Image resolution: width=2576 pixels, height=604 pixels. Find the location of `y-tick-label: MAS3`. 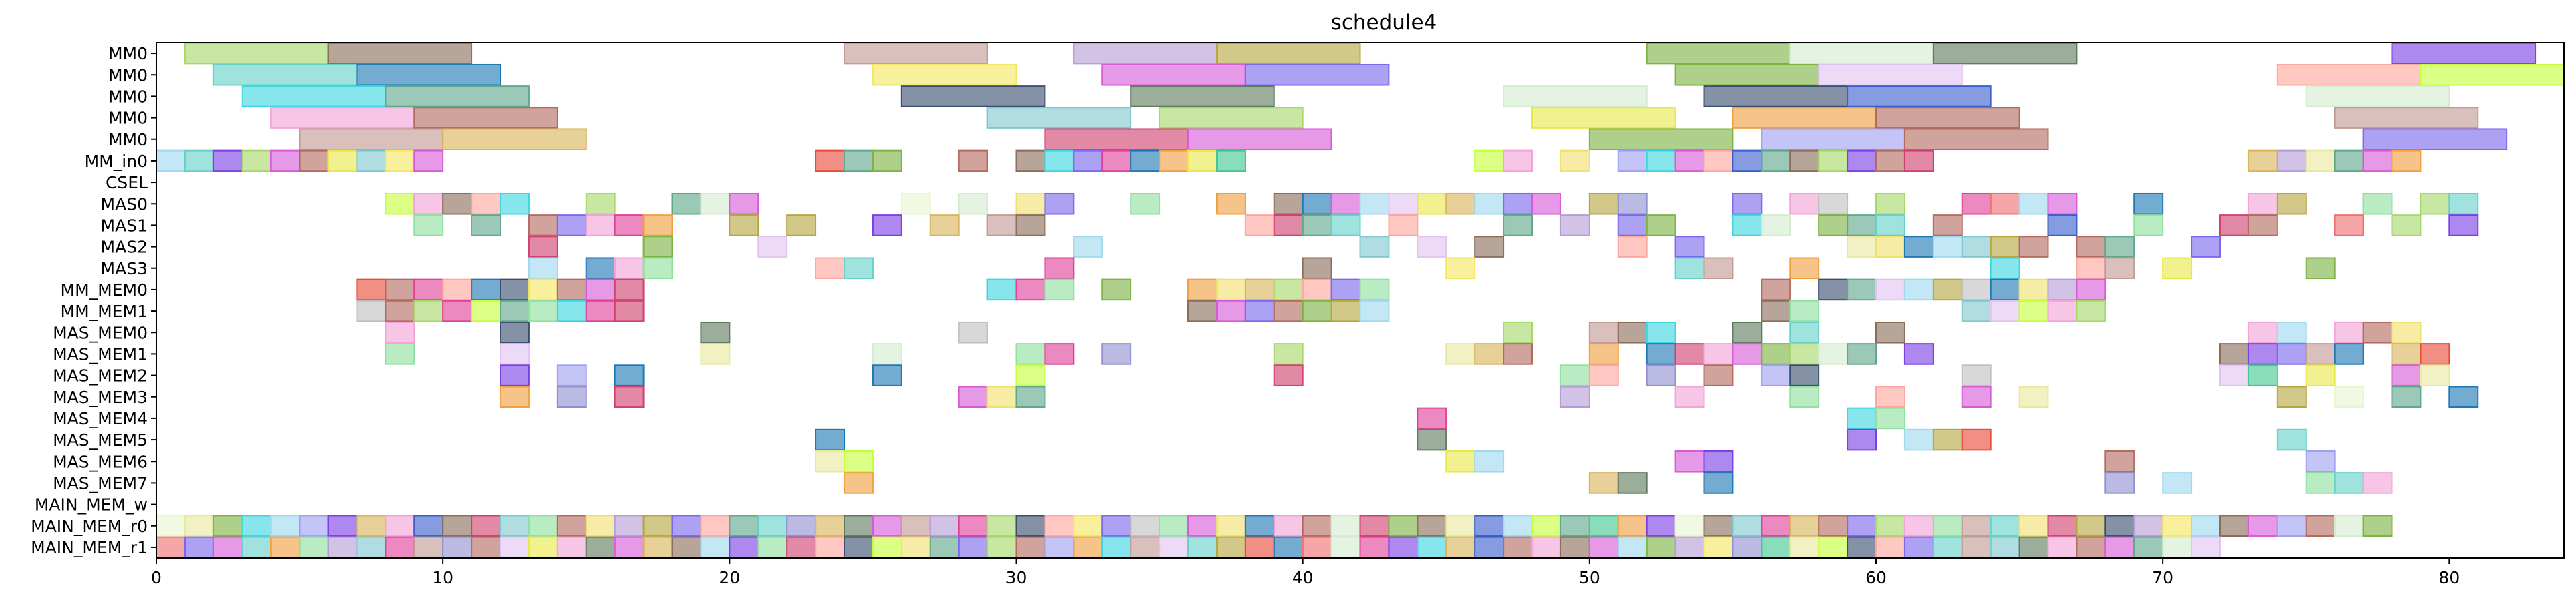

y-tick-label: MAS3 is located at coordinates (124, 269).